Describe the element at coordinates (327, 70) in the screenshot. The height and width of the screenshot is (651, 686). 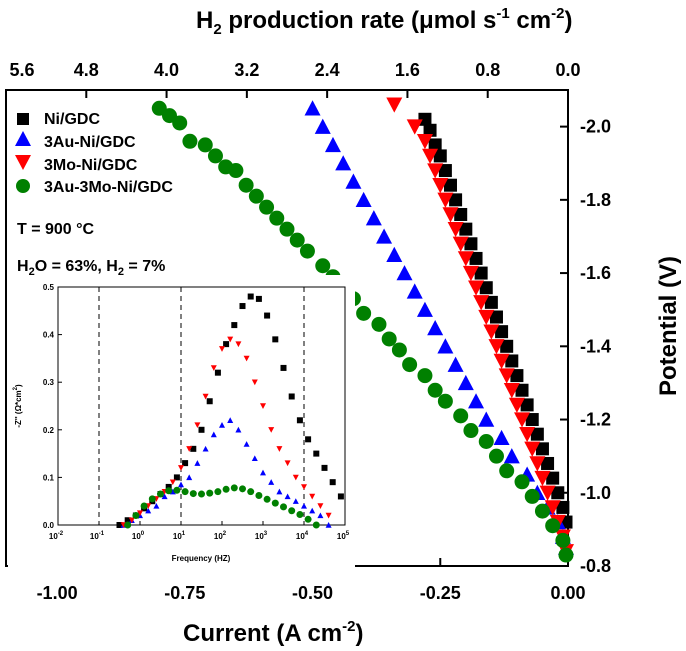
I see `top-x-tick-label: 2.4` at that location.